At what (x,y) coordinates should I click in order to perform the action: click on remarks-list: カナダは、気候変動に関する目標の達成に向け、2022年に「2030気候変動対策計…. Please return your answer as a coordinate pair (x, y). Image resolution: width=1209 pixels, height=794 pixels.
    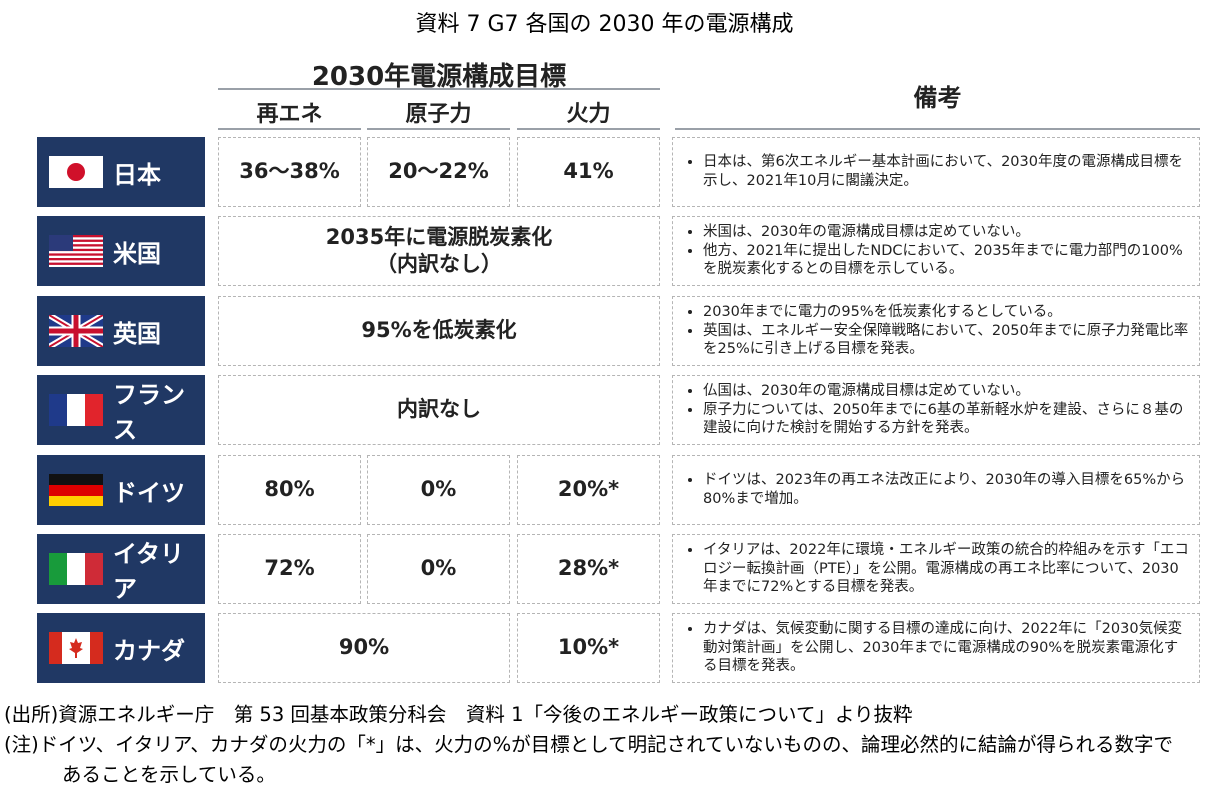
    Looking at the image, I should click on (936, 648).